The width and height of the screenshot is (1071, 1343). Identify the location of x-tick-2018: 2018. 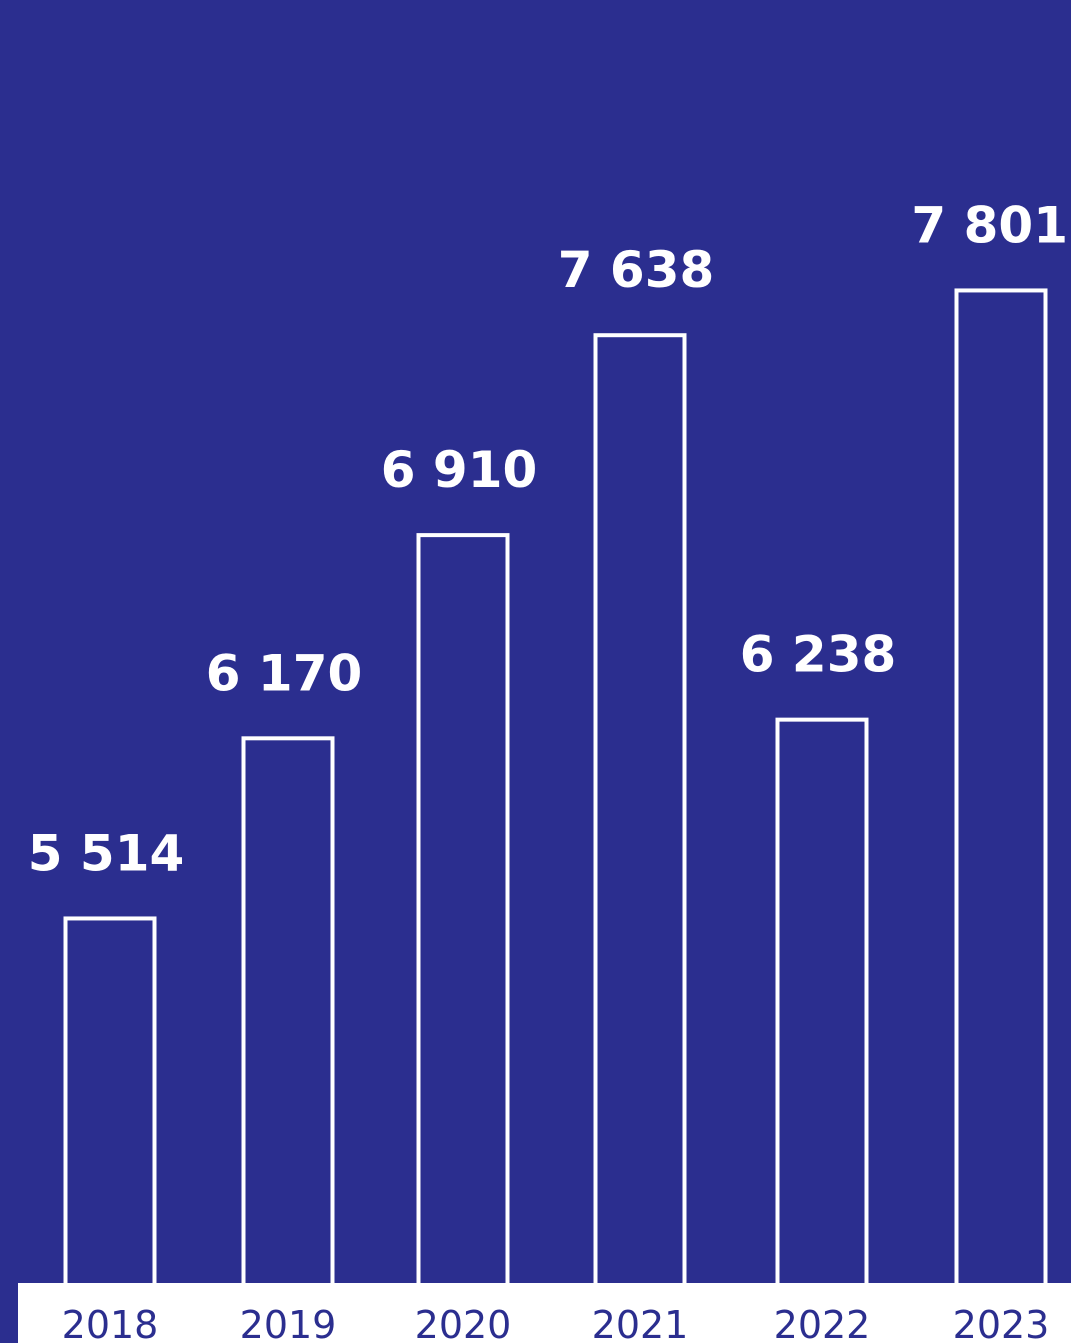
(110, 1323).